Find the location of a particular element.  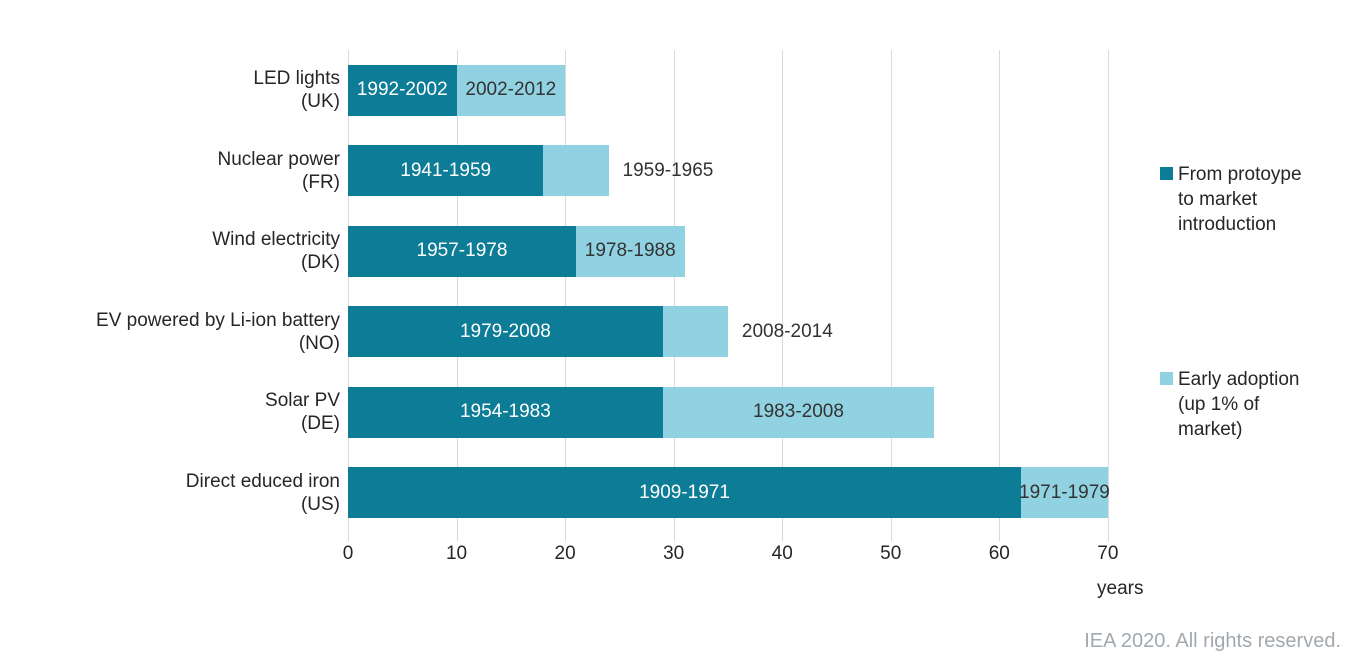

copyright-note: IEA 2020. All rights reserved. is located at coordinates (1212, 641).